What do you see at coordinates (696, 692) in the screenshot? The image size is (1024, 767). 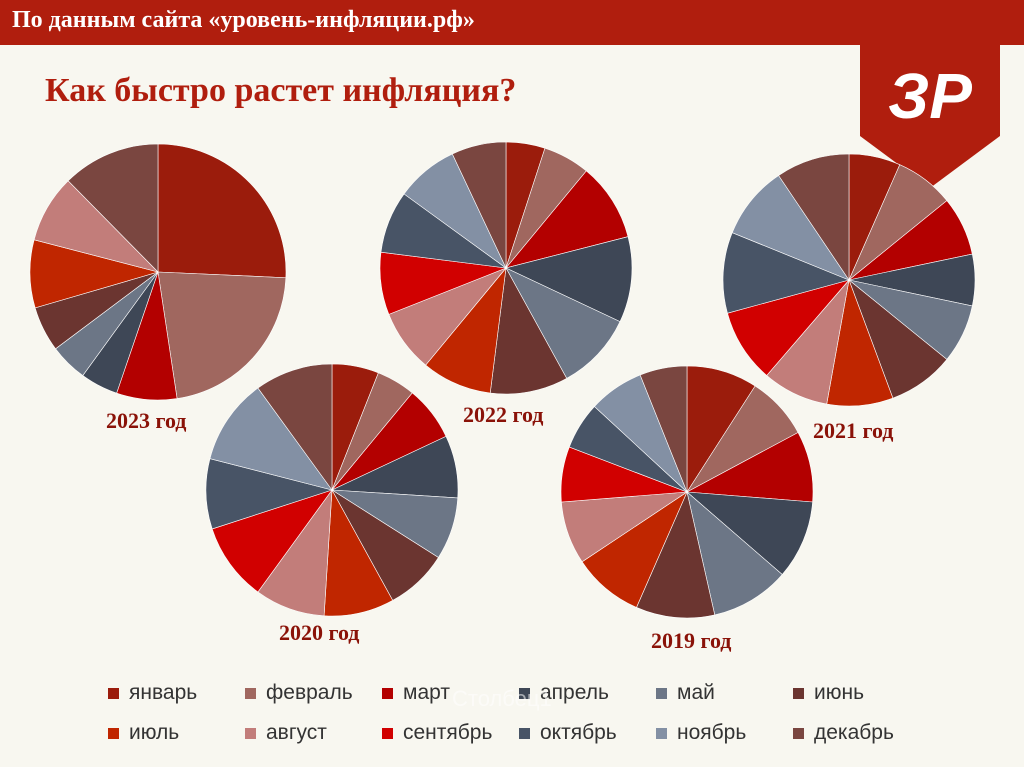 I see `legend-label: май` at bounding box center [696, 692].